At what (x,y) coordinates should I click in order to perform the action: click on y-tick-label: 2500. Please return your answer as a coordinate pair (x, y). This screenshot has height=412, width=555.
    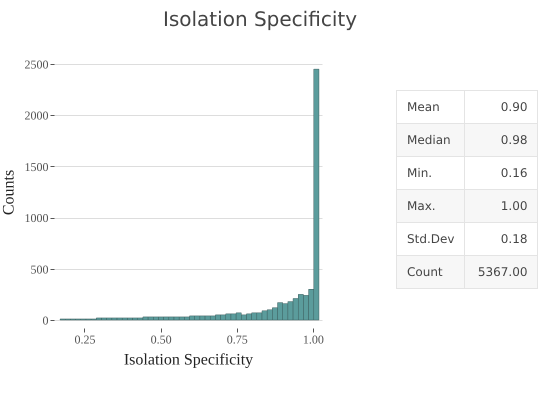
    Looking at the image, I should click on (36, 65).